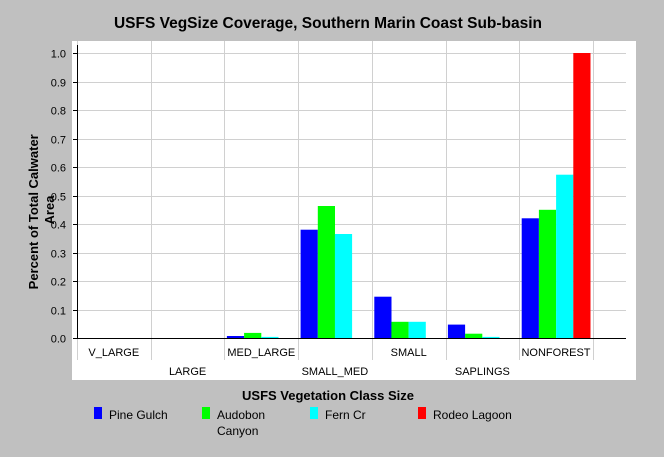 The image size is (664, 457). Describe the element at coordinates (58, 283) in the screenshot. I see `y-tick-label: 0.2` at that location.